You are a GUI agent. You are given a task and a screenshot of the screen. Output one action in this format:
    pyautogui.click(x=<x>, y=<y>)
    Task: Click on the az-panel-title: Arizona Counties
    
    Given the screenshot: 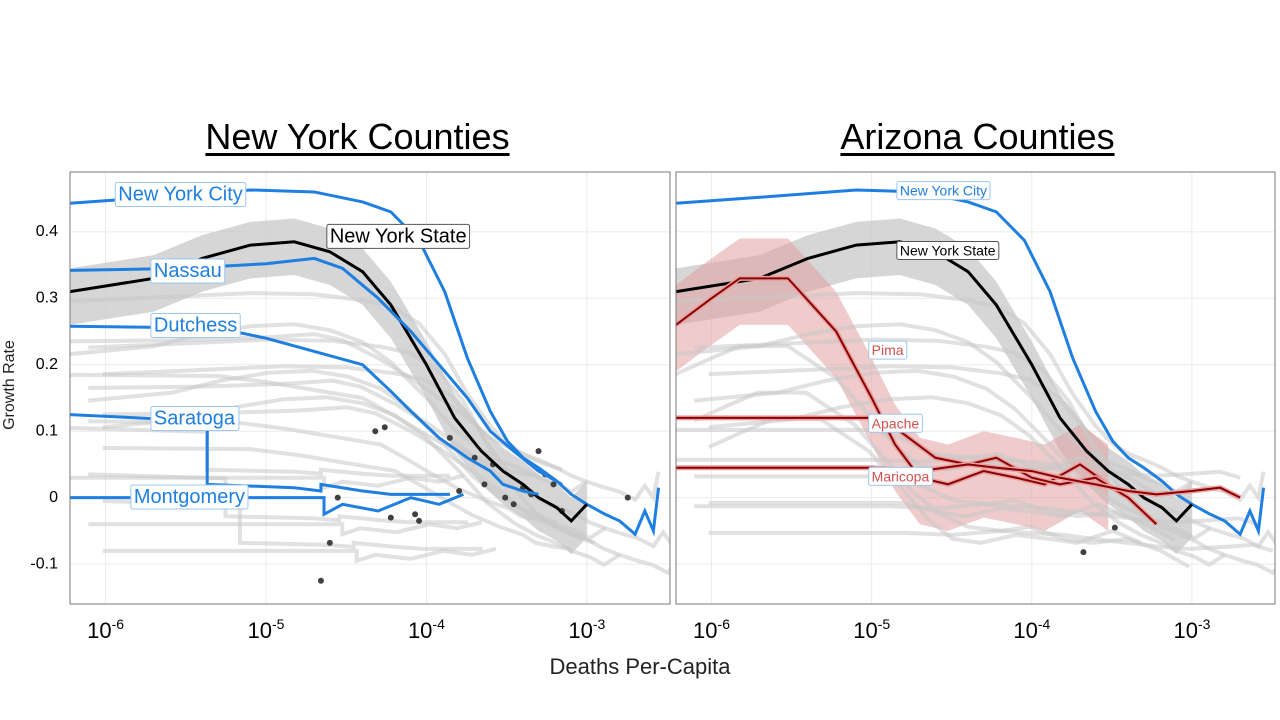 What is the action you would take?
    pyautogui.click(x=977, y=136)
    